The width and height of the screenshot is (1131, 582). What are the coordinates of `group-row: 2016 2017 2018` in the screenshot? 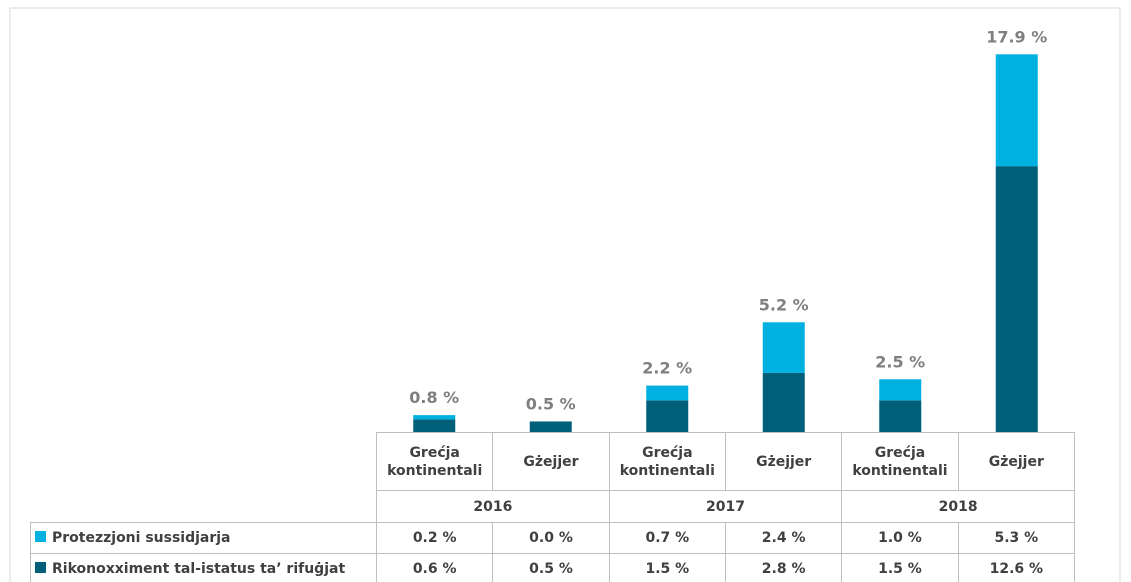 It's located at (553, 506).